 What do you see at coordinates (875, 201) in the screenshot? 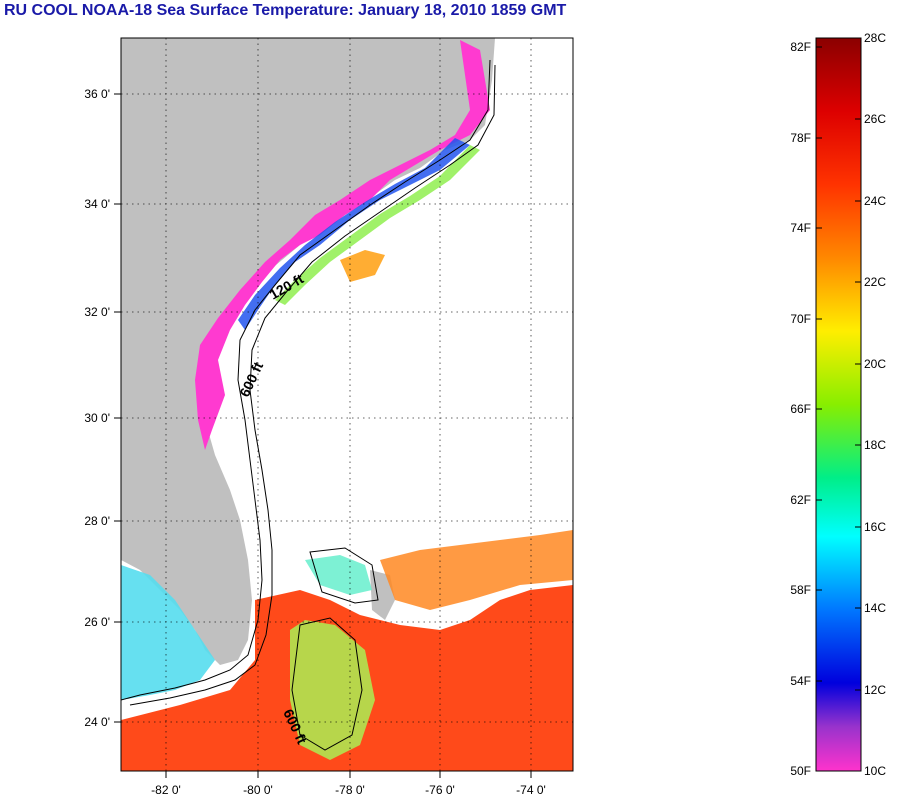
I see `cb-c-24: 24C` at bounding box center [875, 201].